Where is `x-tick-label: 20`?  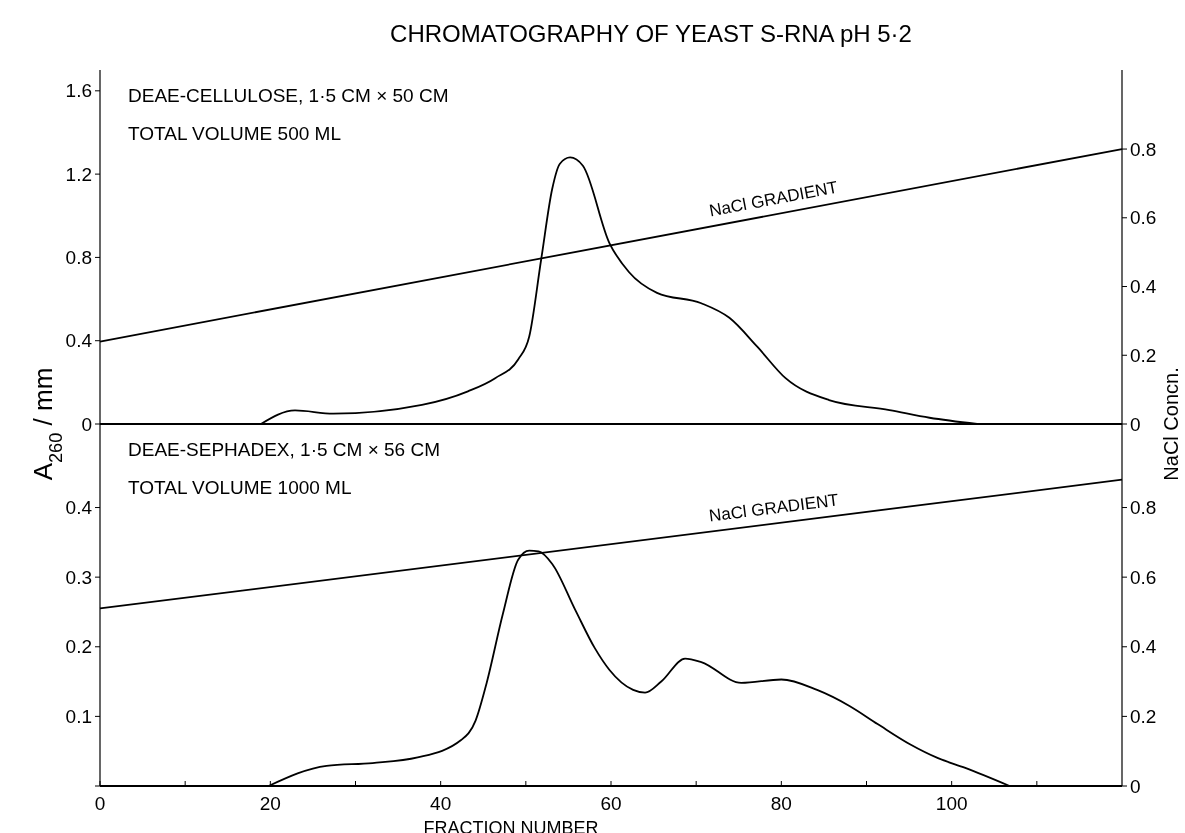 x-tick-label: 20 is located at coordinates (270, 803).